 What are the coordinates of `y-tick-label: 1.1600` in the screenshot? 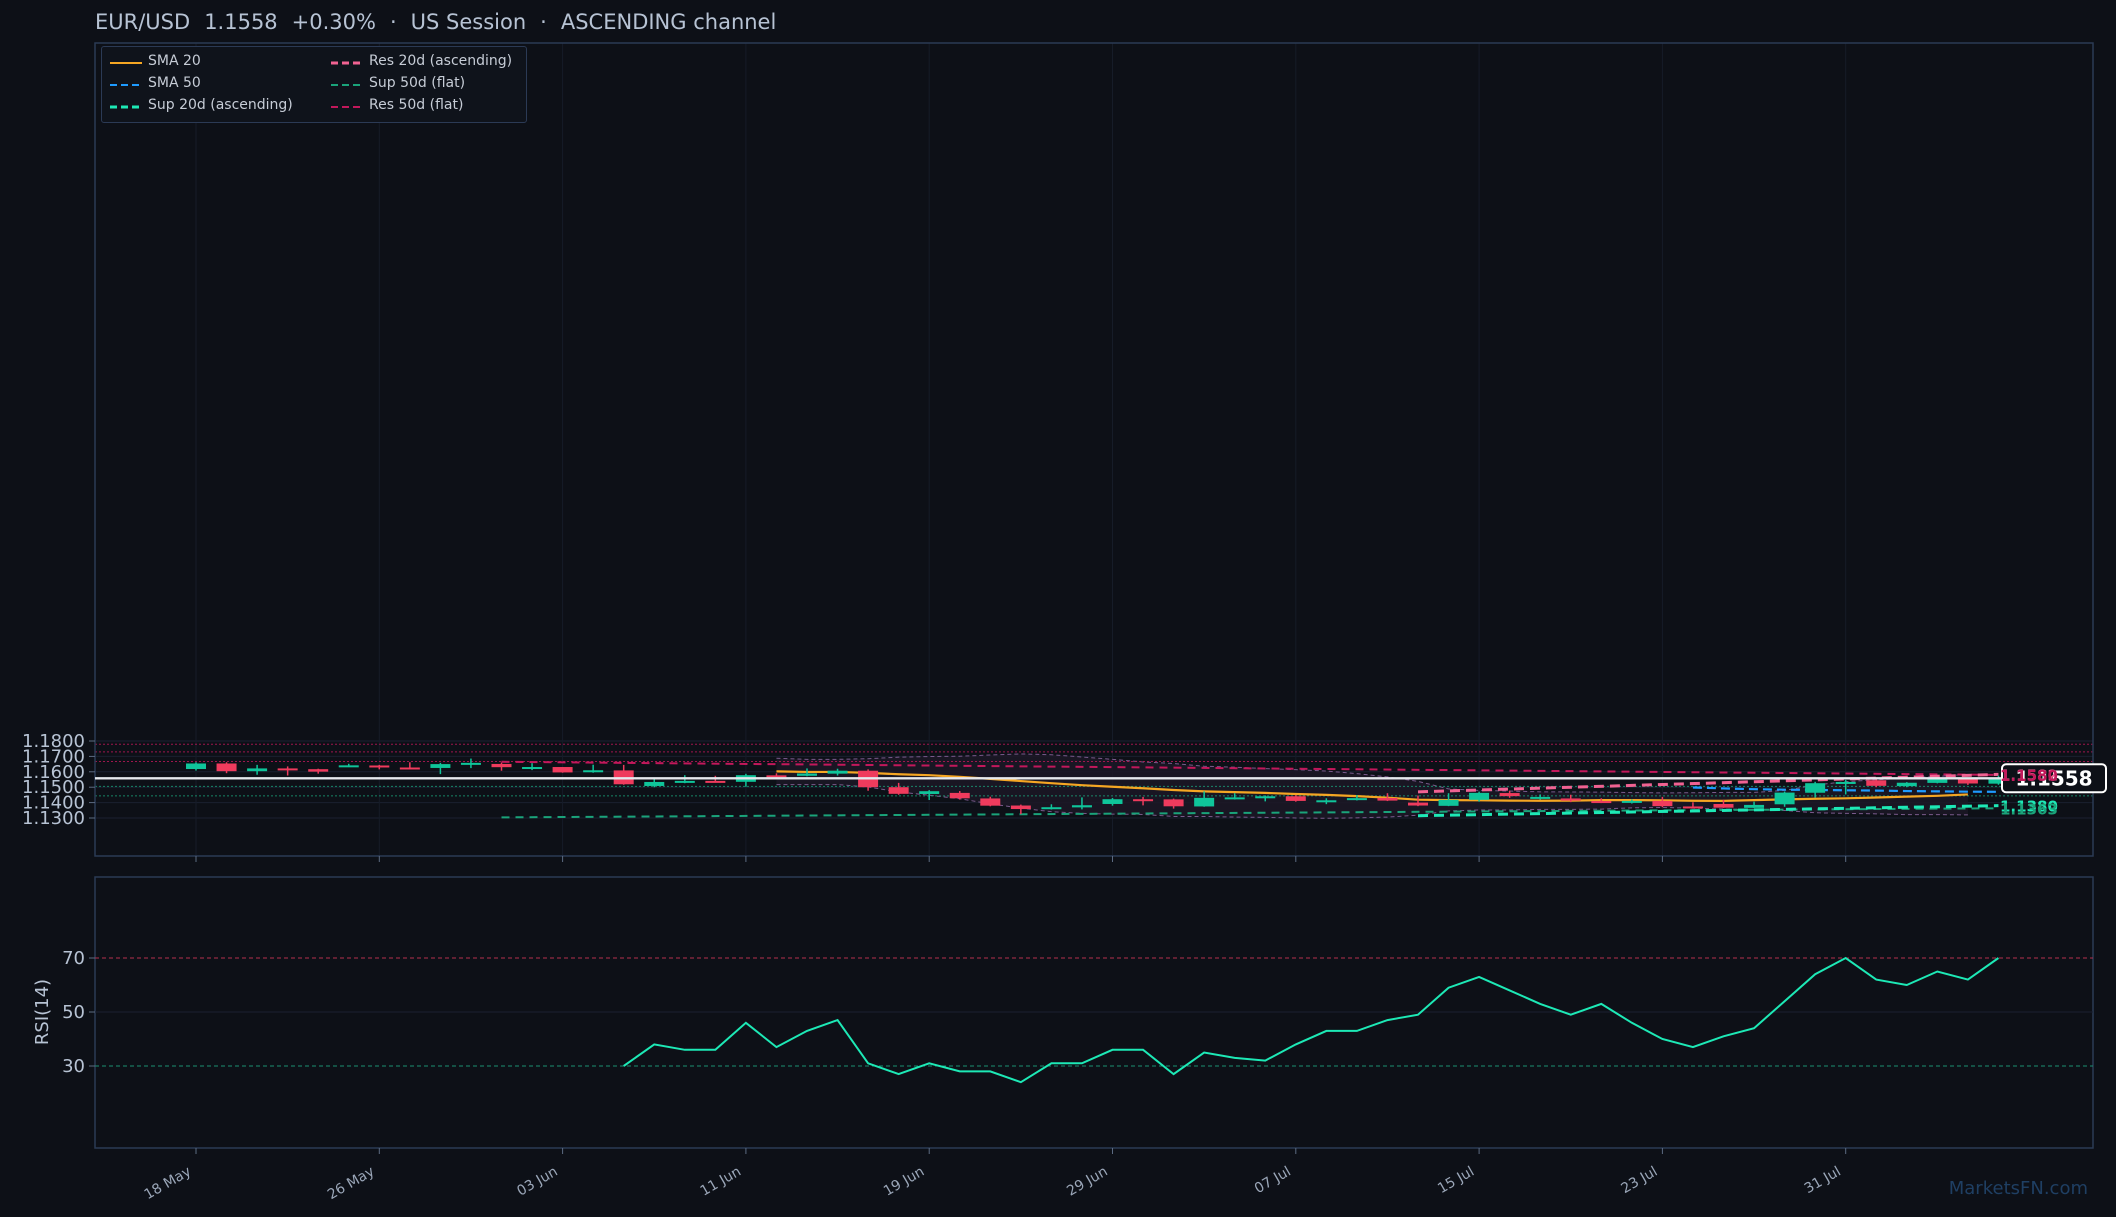 It's located at (53, 772).